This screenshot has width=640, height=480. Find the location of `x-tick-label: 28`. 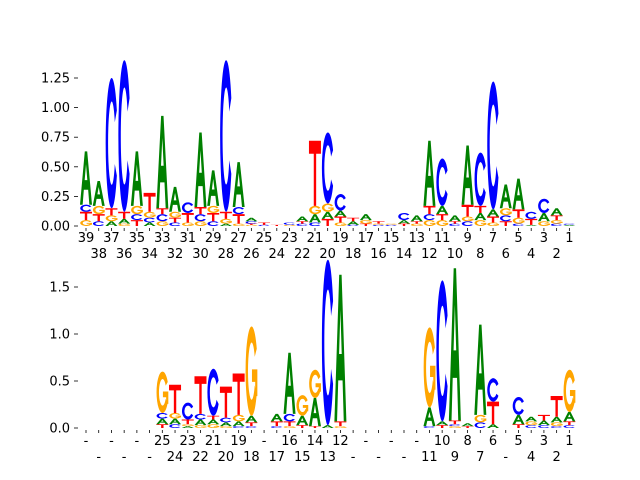

x-tick-label: 28 is located at coordinates (226, 254).